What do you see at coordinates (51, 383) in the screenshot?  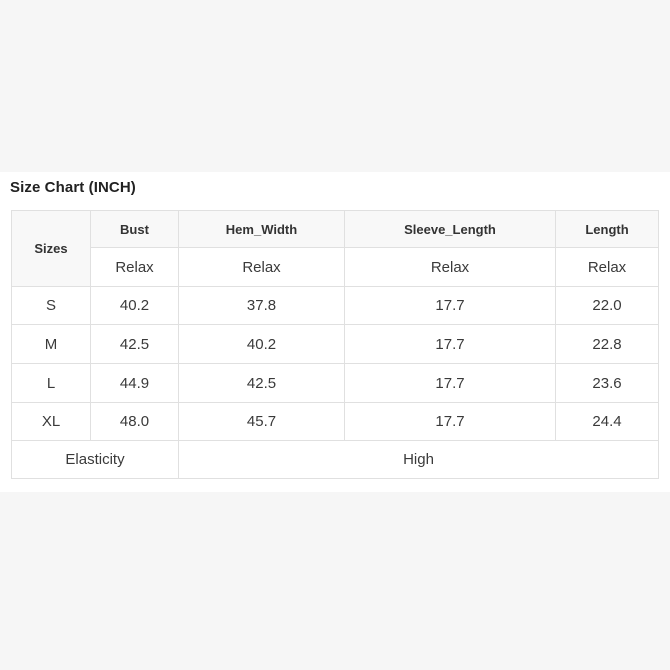 I see `size-label: L` at bounding box center [51, 383].